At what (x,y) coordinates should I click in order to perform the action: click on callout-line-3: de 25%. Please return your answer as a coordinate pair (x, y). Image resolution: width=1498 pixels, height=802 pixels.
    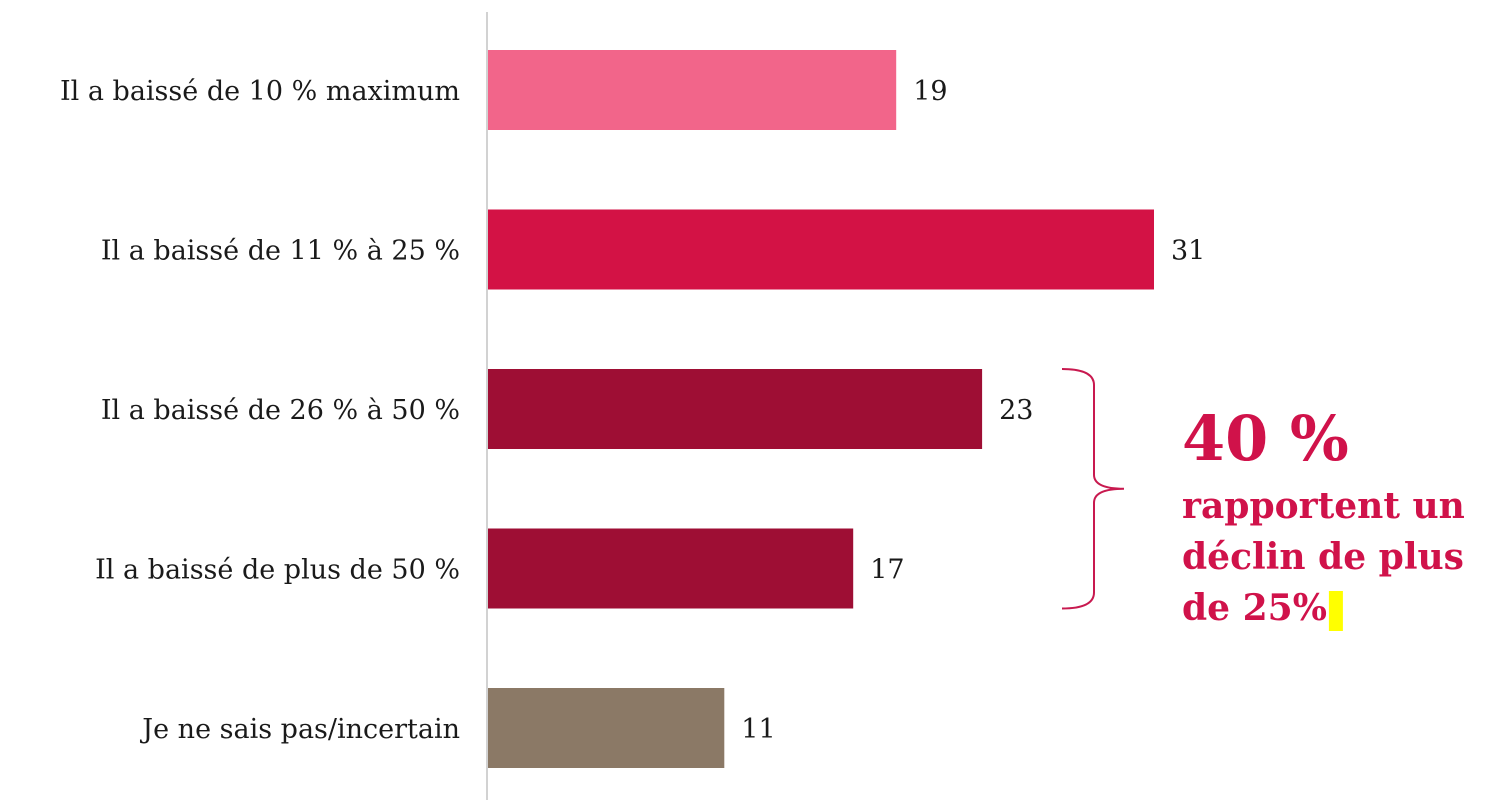
    Looking at the image, I should click on (1254, 608).